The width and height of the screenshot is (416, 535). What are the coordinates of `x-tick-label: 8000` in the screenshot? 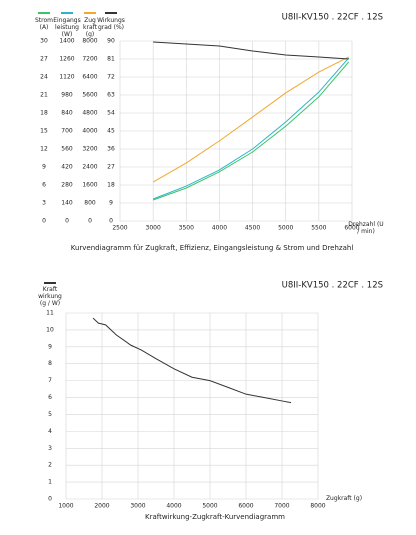 It's located at (317, 506).